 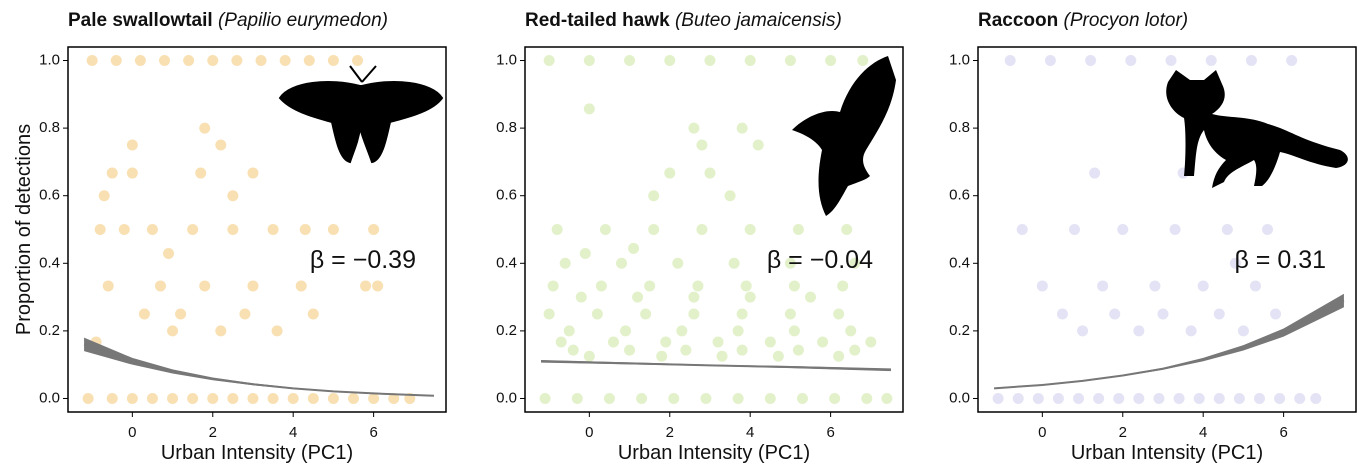 I want to click on y-tick-label: 1.0, so click(x=959, y=59).